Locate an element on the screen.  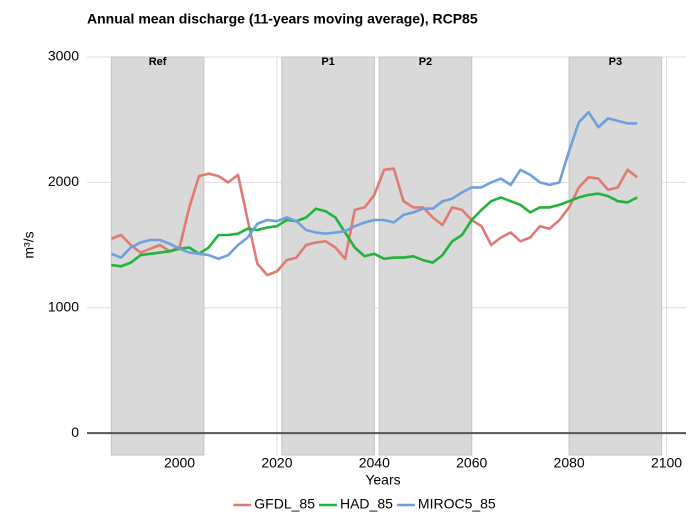
y-axis-label: m³/s is located at coordinates (29, 244).